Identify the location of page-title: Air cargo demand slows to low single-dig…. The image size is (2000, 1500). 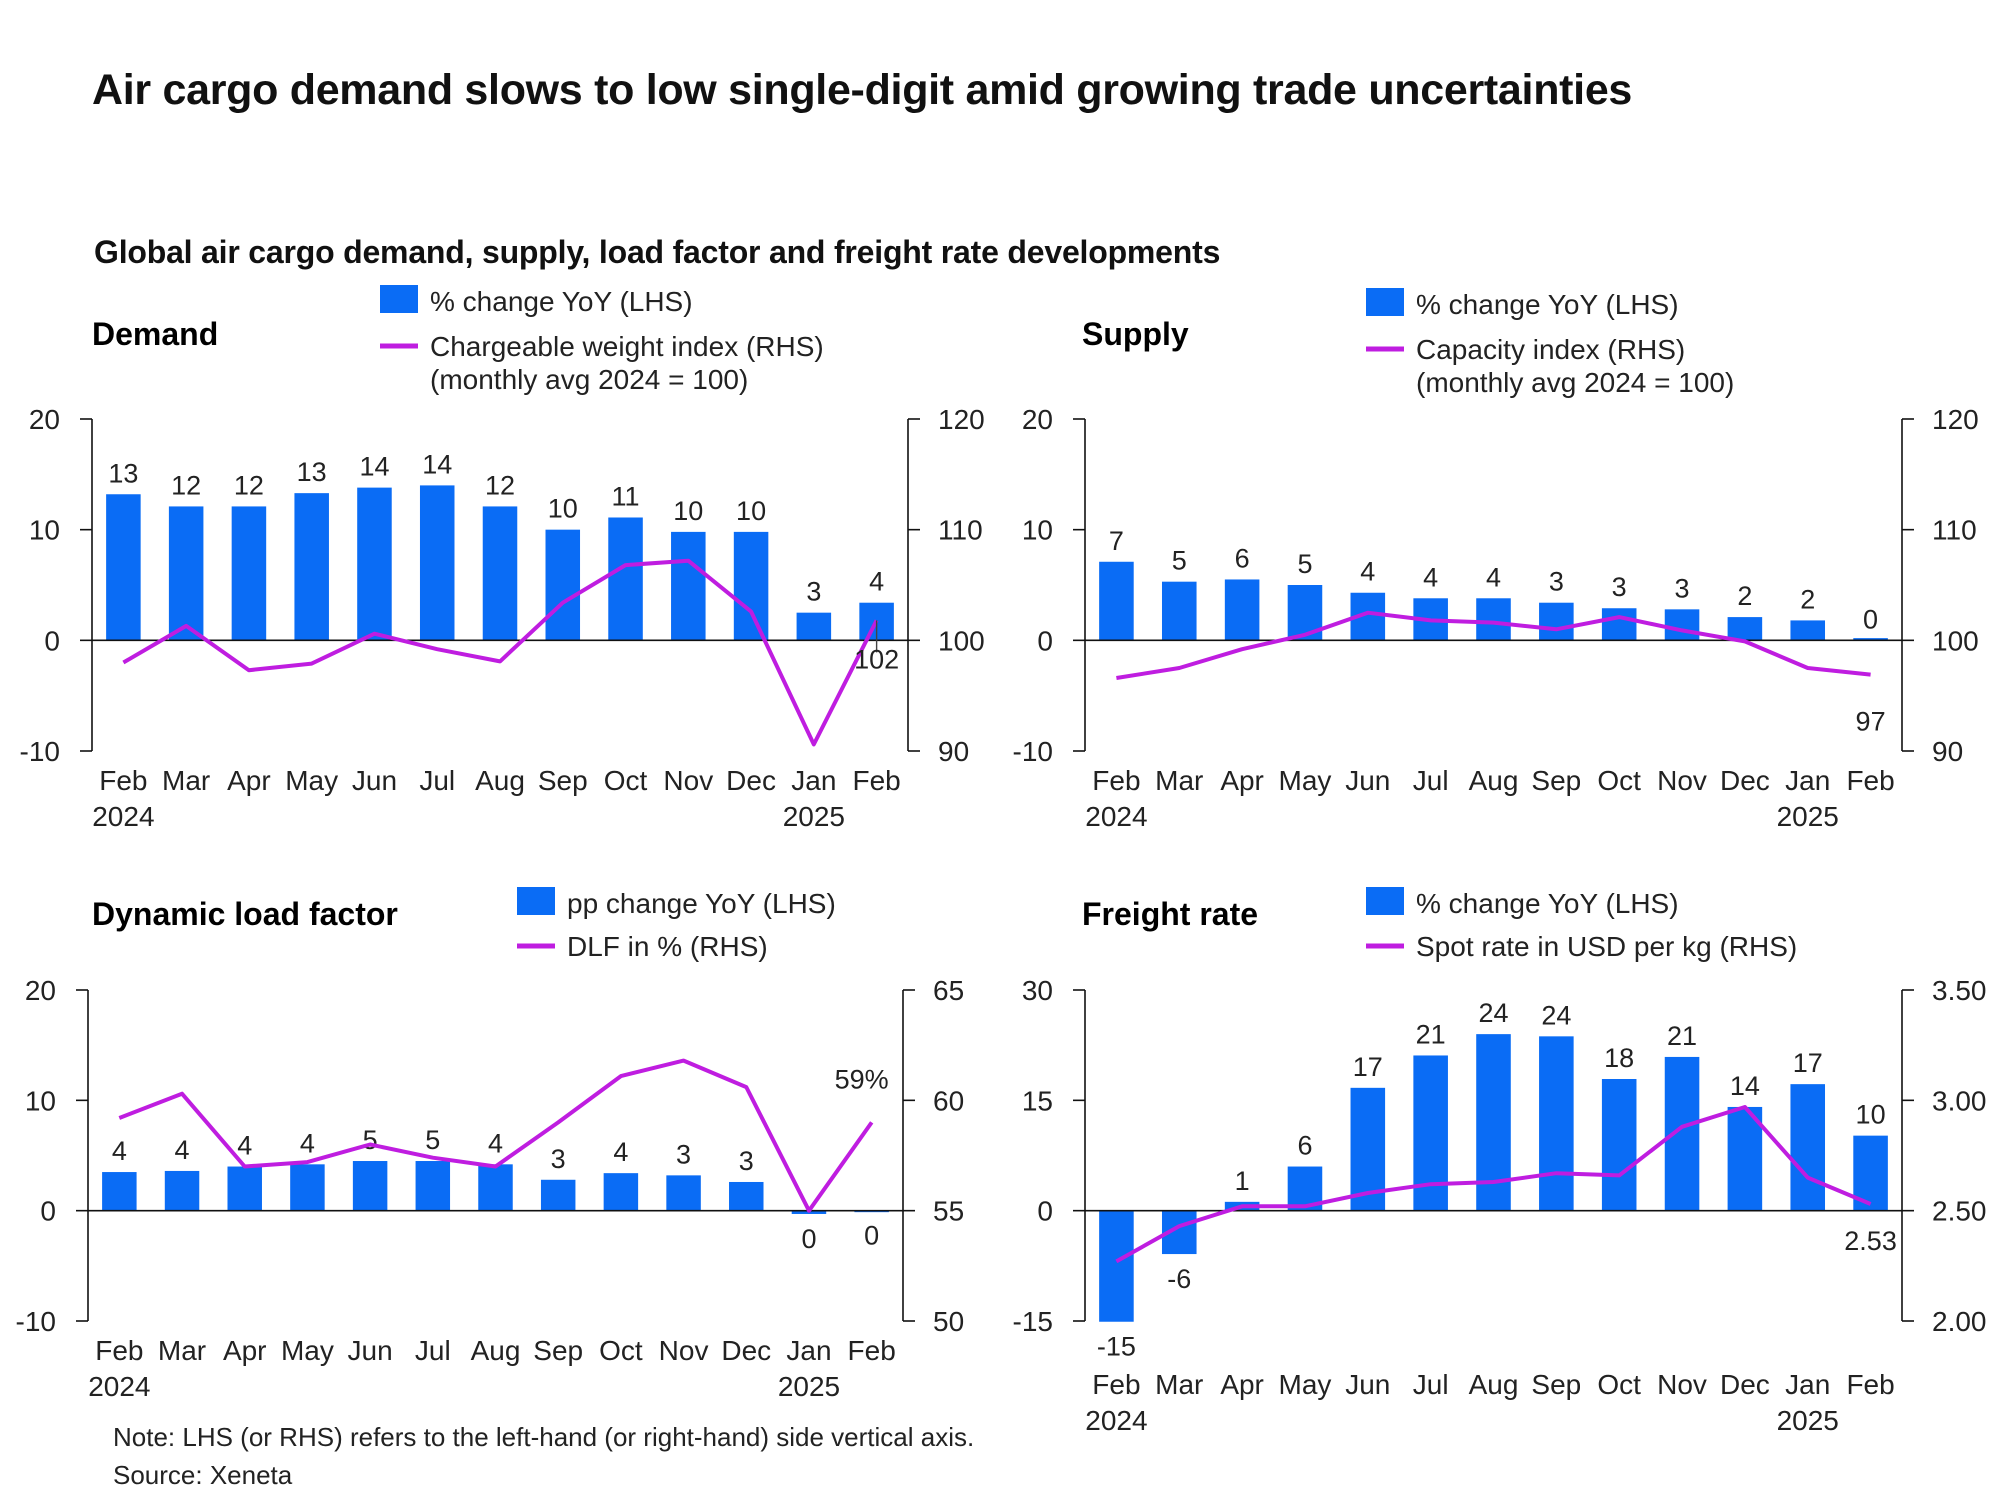
(862, 90).